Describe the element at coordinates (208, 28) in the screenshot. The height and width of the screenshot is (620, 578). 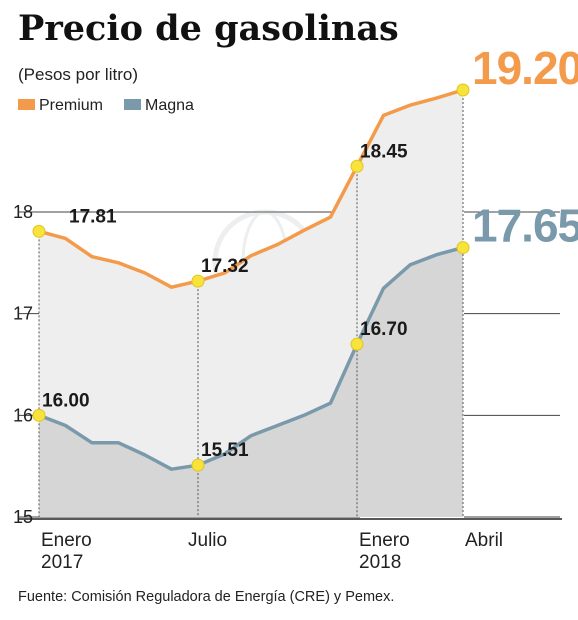
I see `chart-title: Precio de gasolinas` at that location.